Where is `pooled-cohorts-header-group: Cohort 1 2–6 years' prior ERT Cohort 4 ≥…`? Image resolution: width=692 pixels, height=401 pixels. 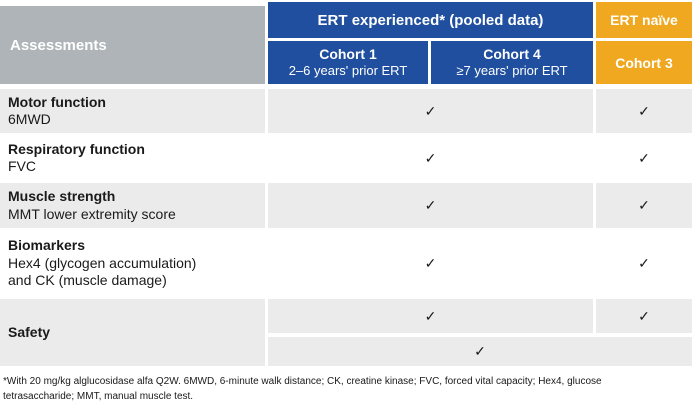
pooled-cohorts-header-group: Cohort 1 2–6 years' prior ERT Cohort 4 ≥… is located at coordinates (430, 62).